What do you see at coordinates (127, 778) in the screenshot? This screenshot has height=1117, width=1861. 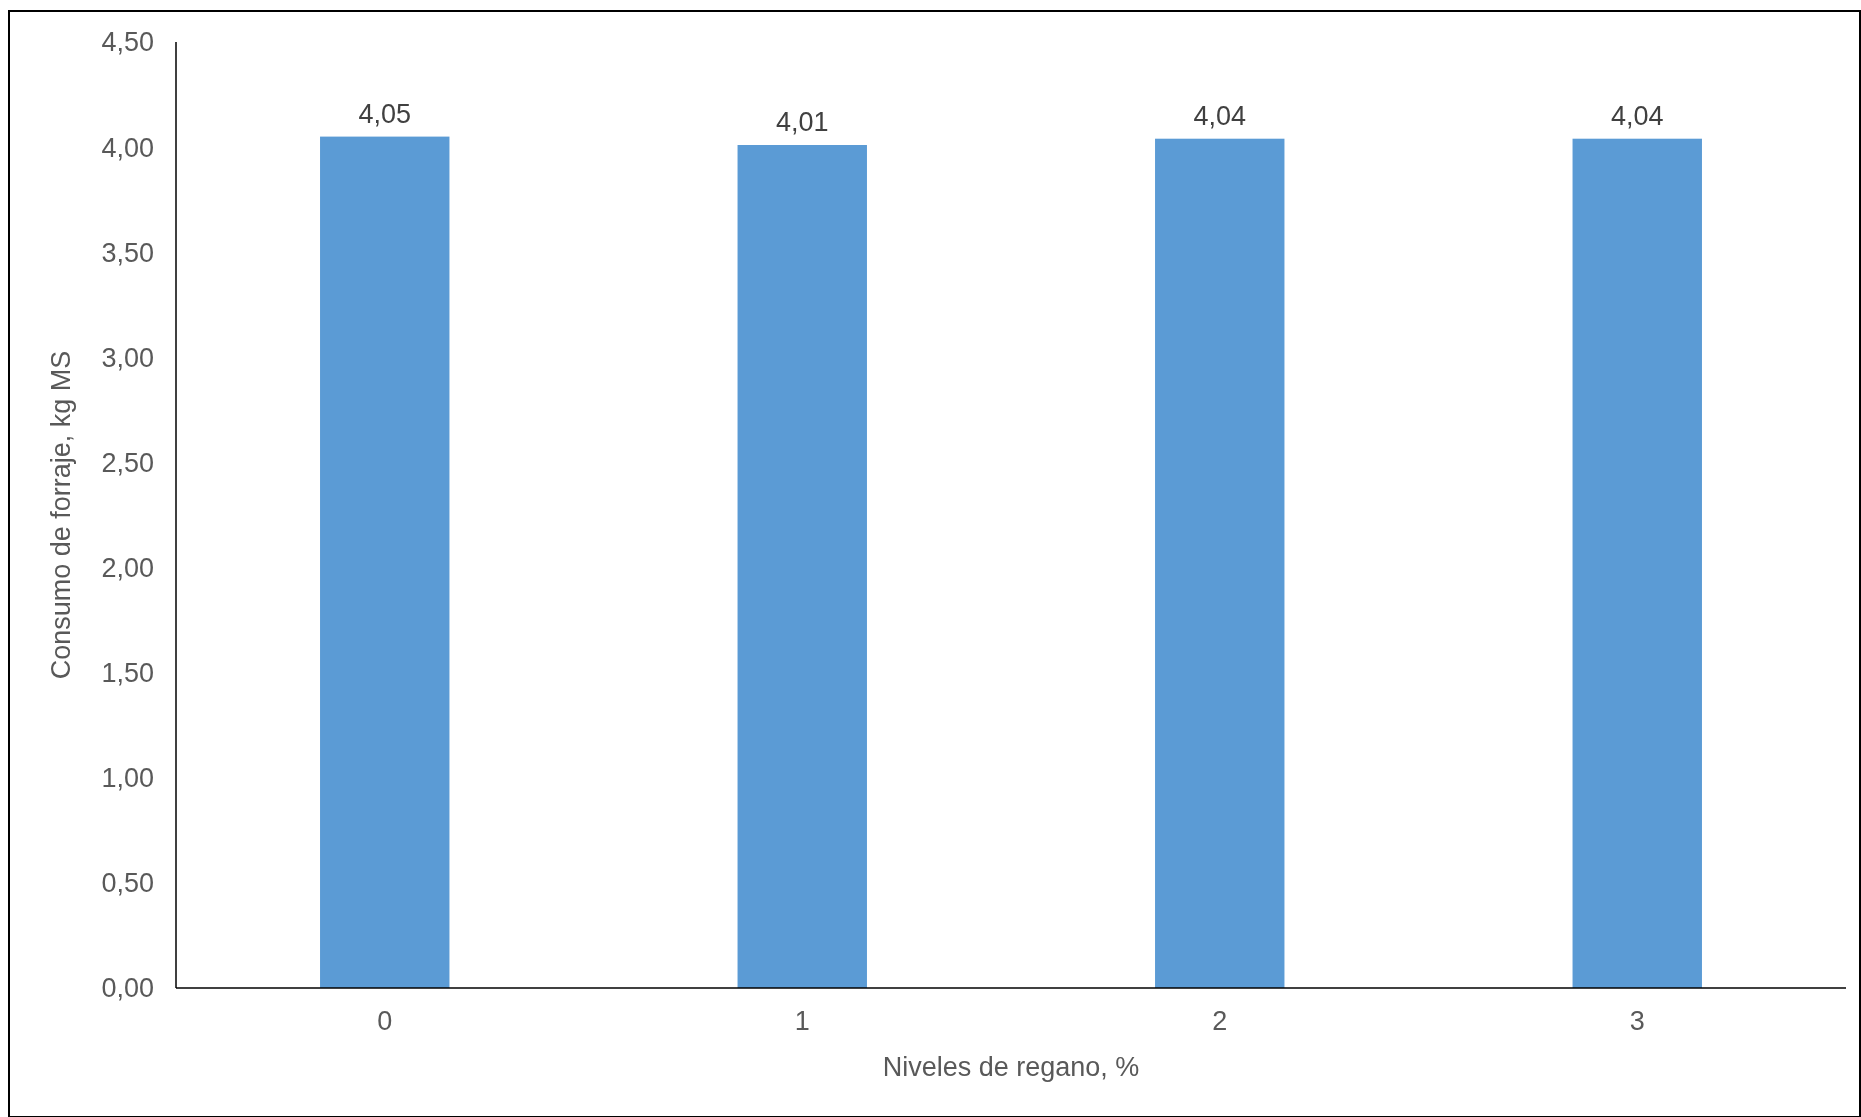 I see `y-tick-label: 1,00` at bounding box center [127, 778].